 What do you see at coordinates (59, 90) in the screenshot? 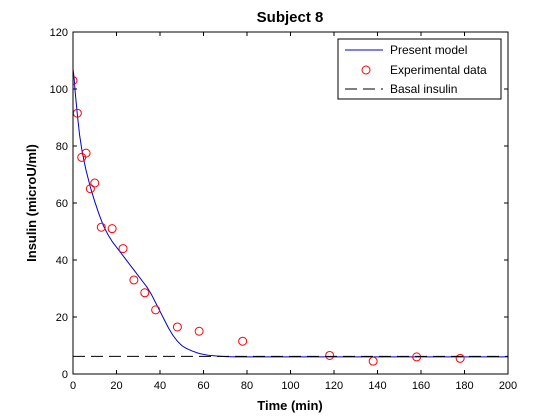
I see `y-tick-label: 100` at bounding box center [59, 90].